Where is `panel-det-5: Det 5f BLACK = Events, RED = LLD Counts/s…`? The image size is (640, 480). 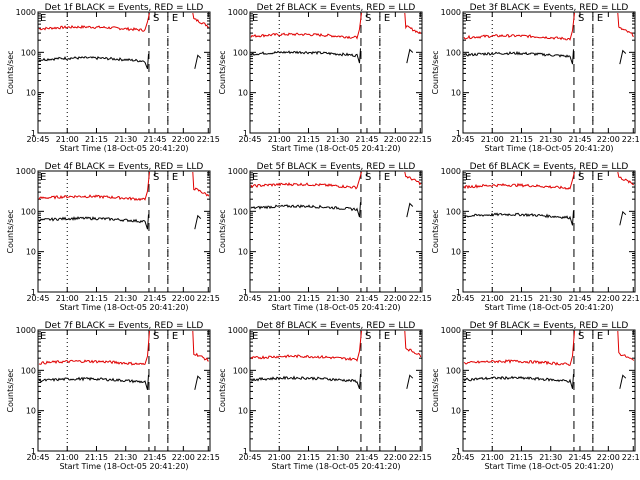
panel-det-5: Det 5f BLACK = Events, RED = LLD Counts/s… is located at coordinates (325, 237).